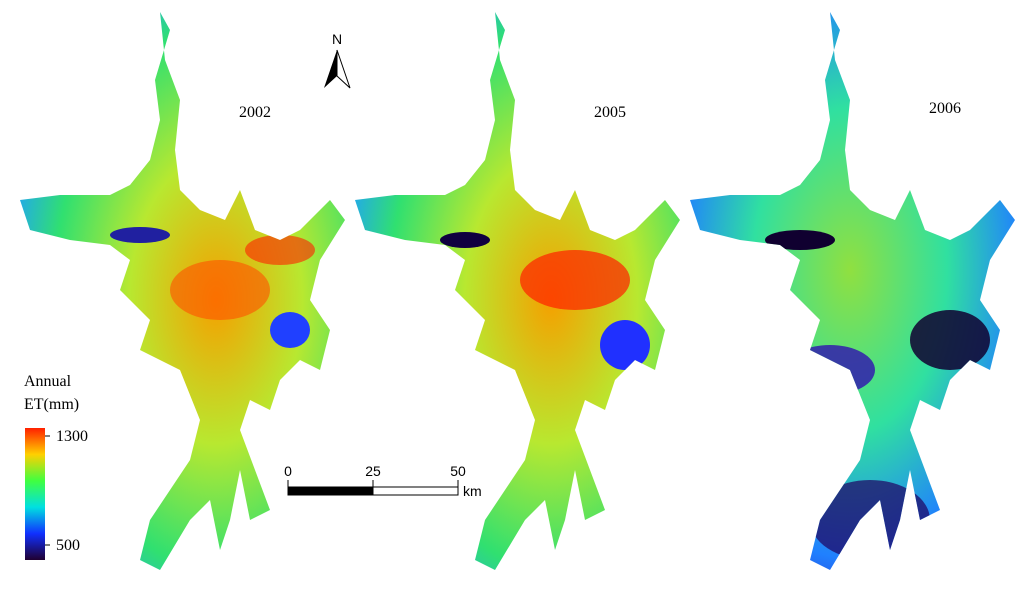 The height and width of the screenshot is (608, 1024). Describe the element at coordinates (255, 112) in the screenshot. I see `panel-label: 2002` at that location.